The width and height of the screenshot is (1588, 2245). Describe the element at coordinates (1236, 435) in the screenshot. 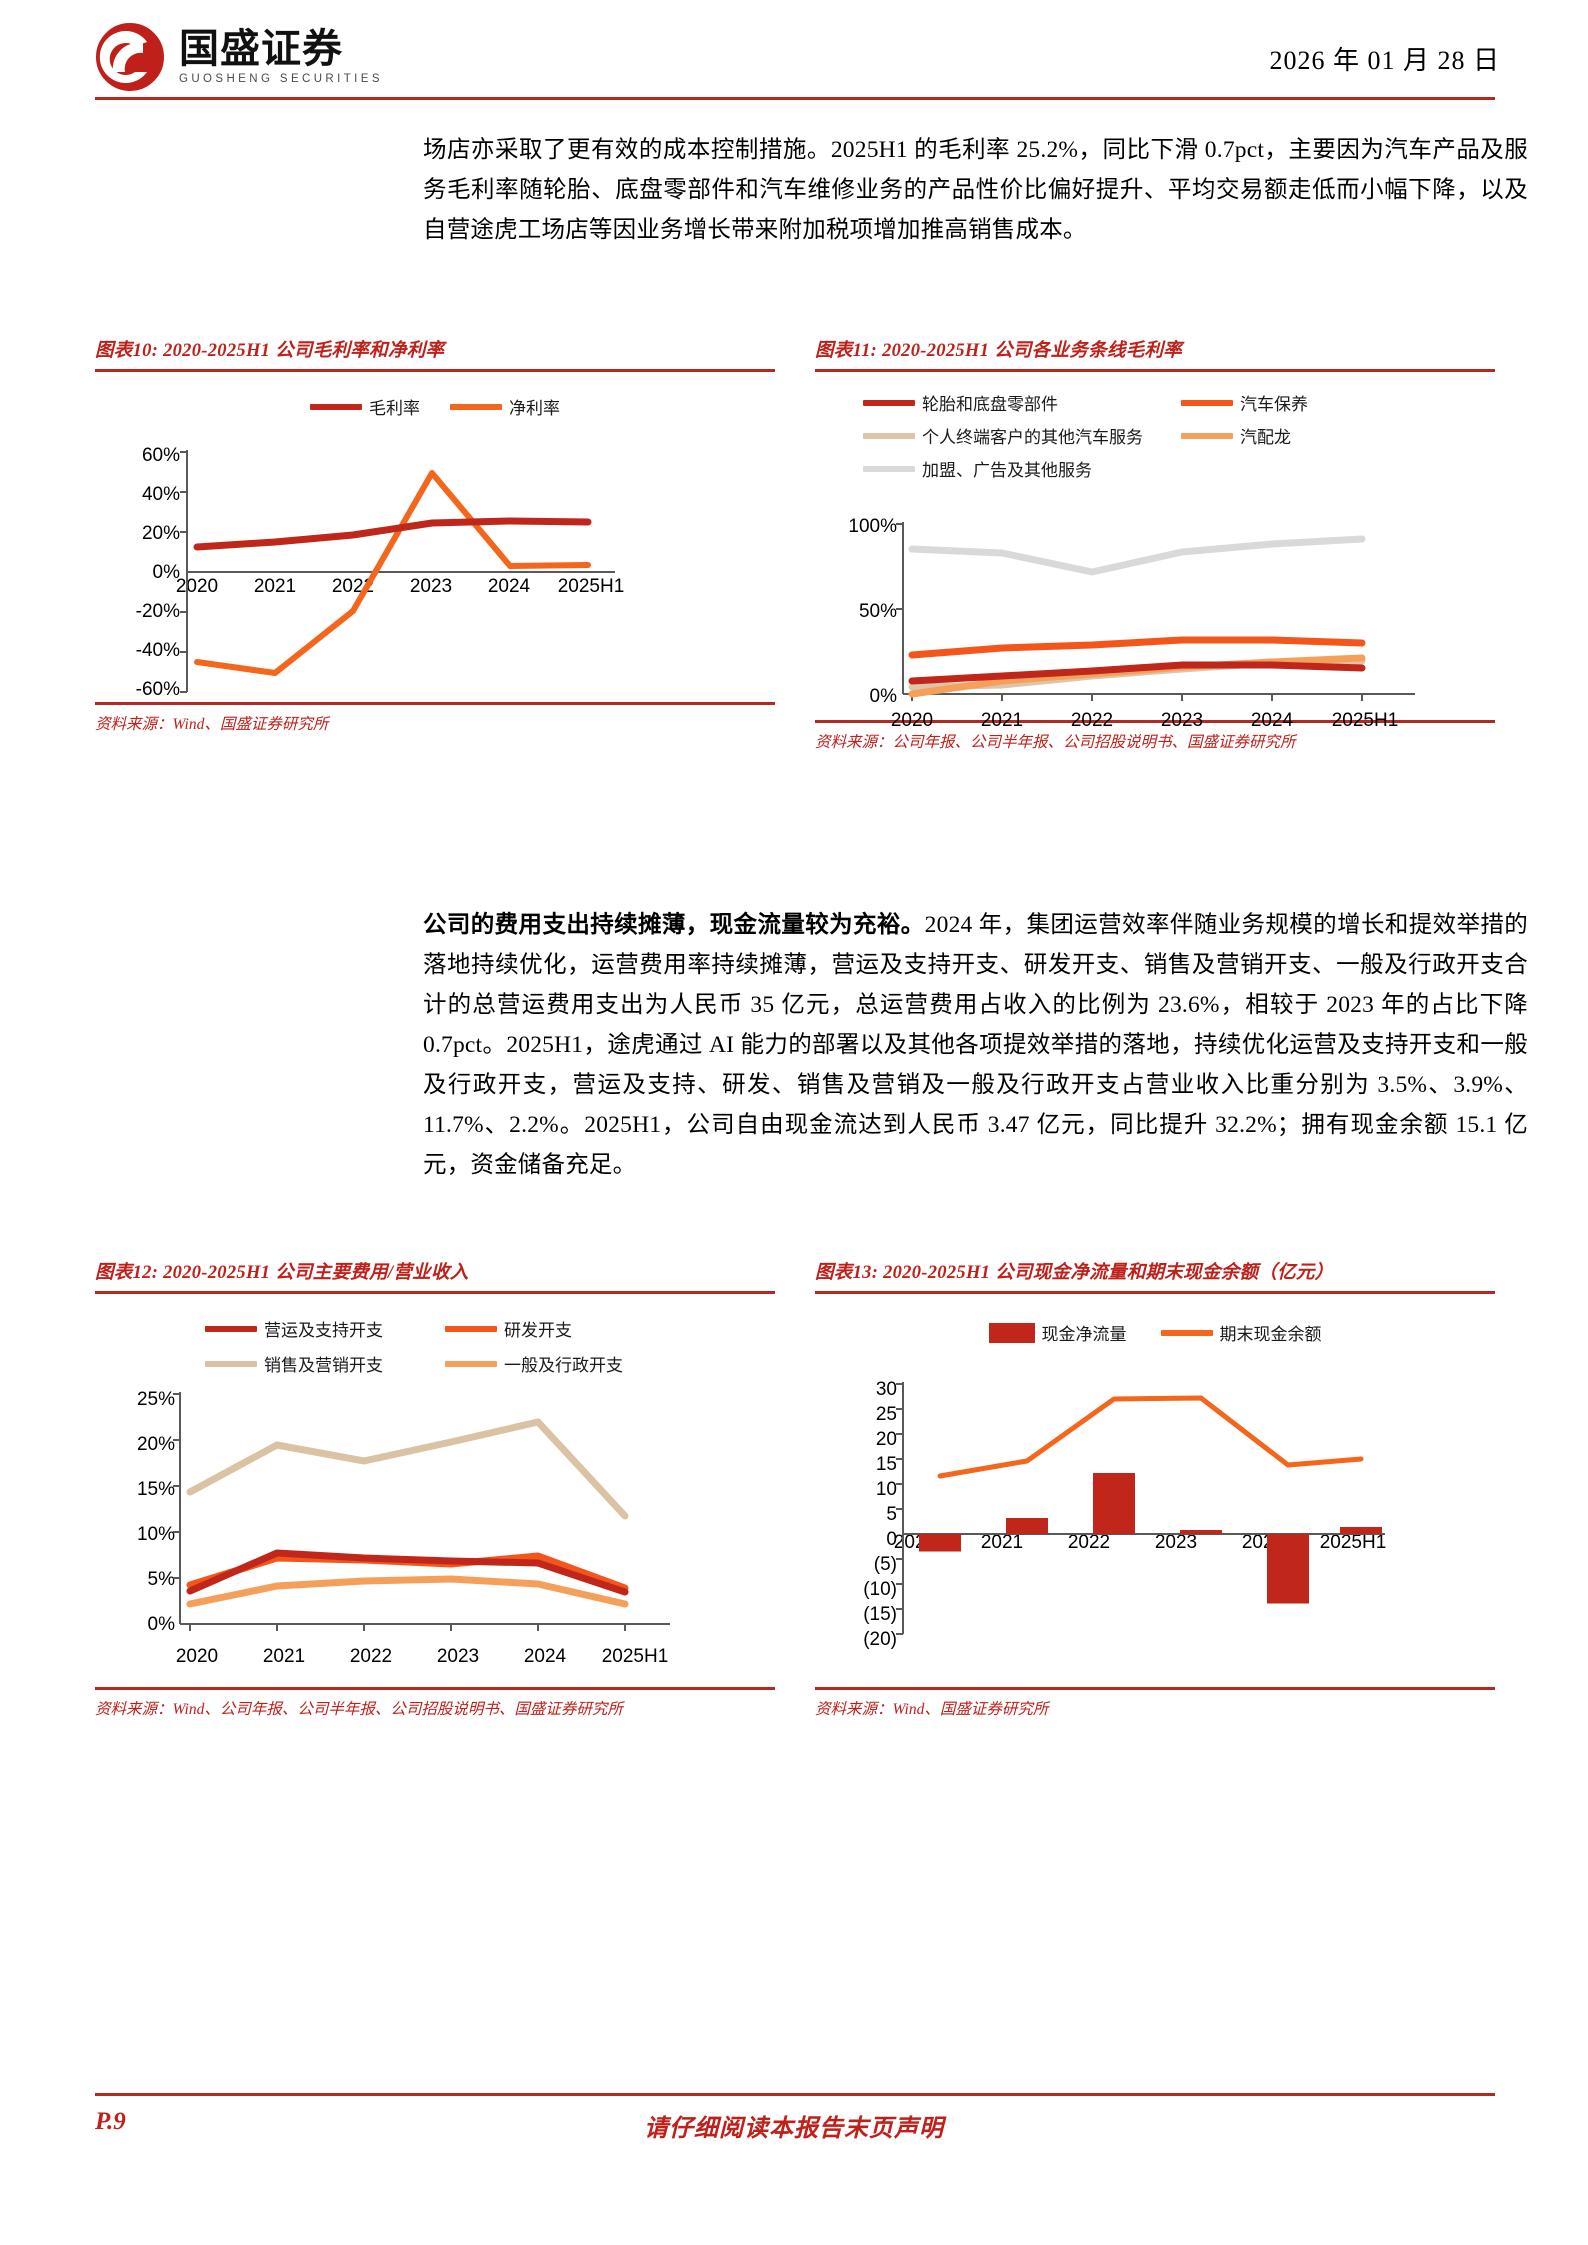

I see `legend-item-qipeilong: 汽配龙` at that location.